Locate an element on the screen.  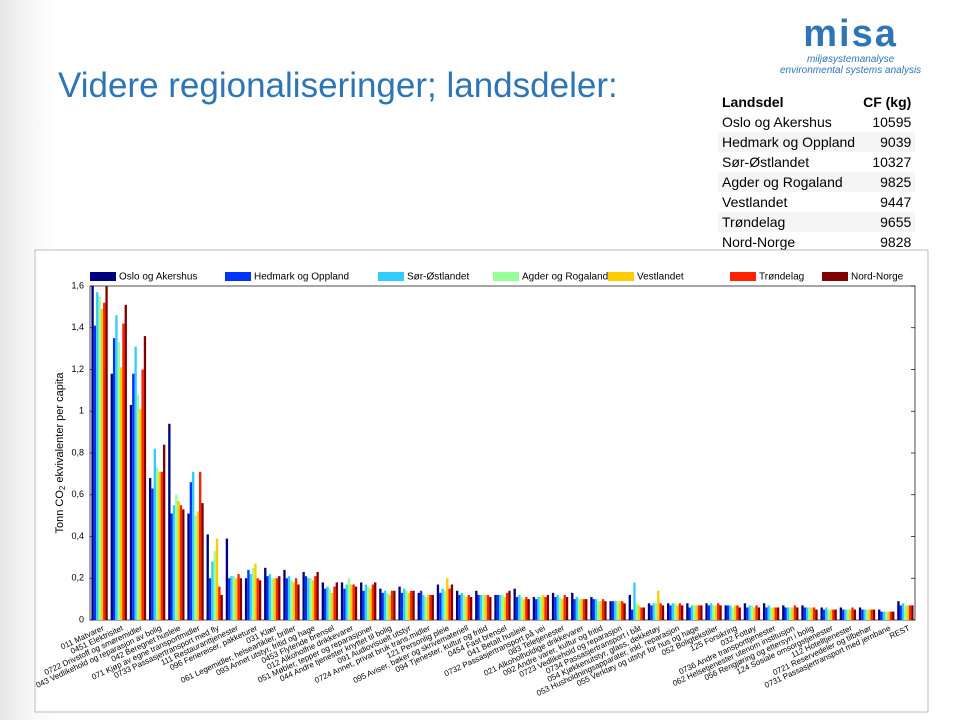
legend-label: Hedmark og Oppland is located at coordinates (301, 277).